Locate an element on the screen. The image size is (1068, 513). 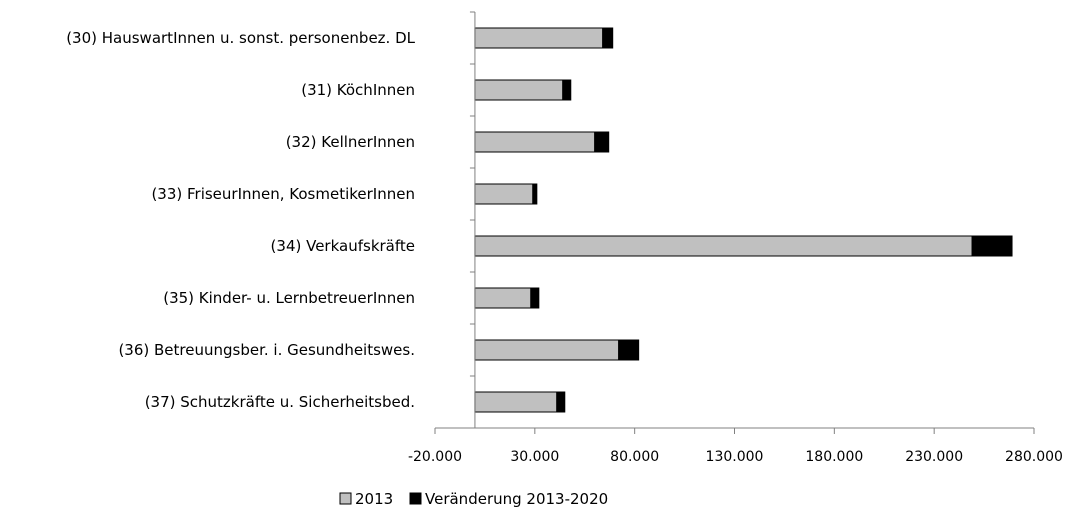
category-label: (32) KellnerInnen is located at coordinates (350, 142).